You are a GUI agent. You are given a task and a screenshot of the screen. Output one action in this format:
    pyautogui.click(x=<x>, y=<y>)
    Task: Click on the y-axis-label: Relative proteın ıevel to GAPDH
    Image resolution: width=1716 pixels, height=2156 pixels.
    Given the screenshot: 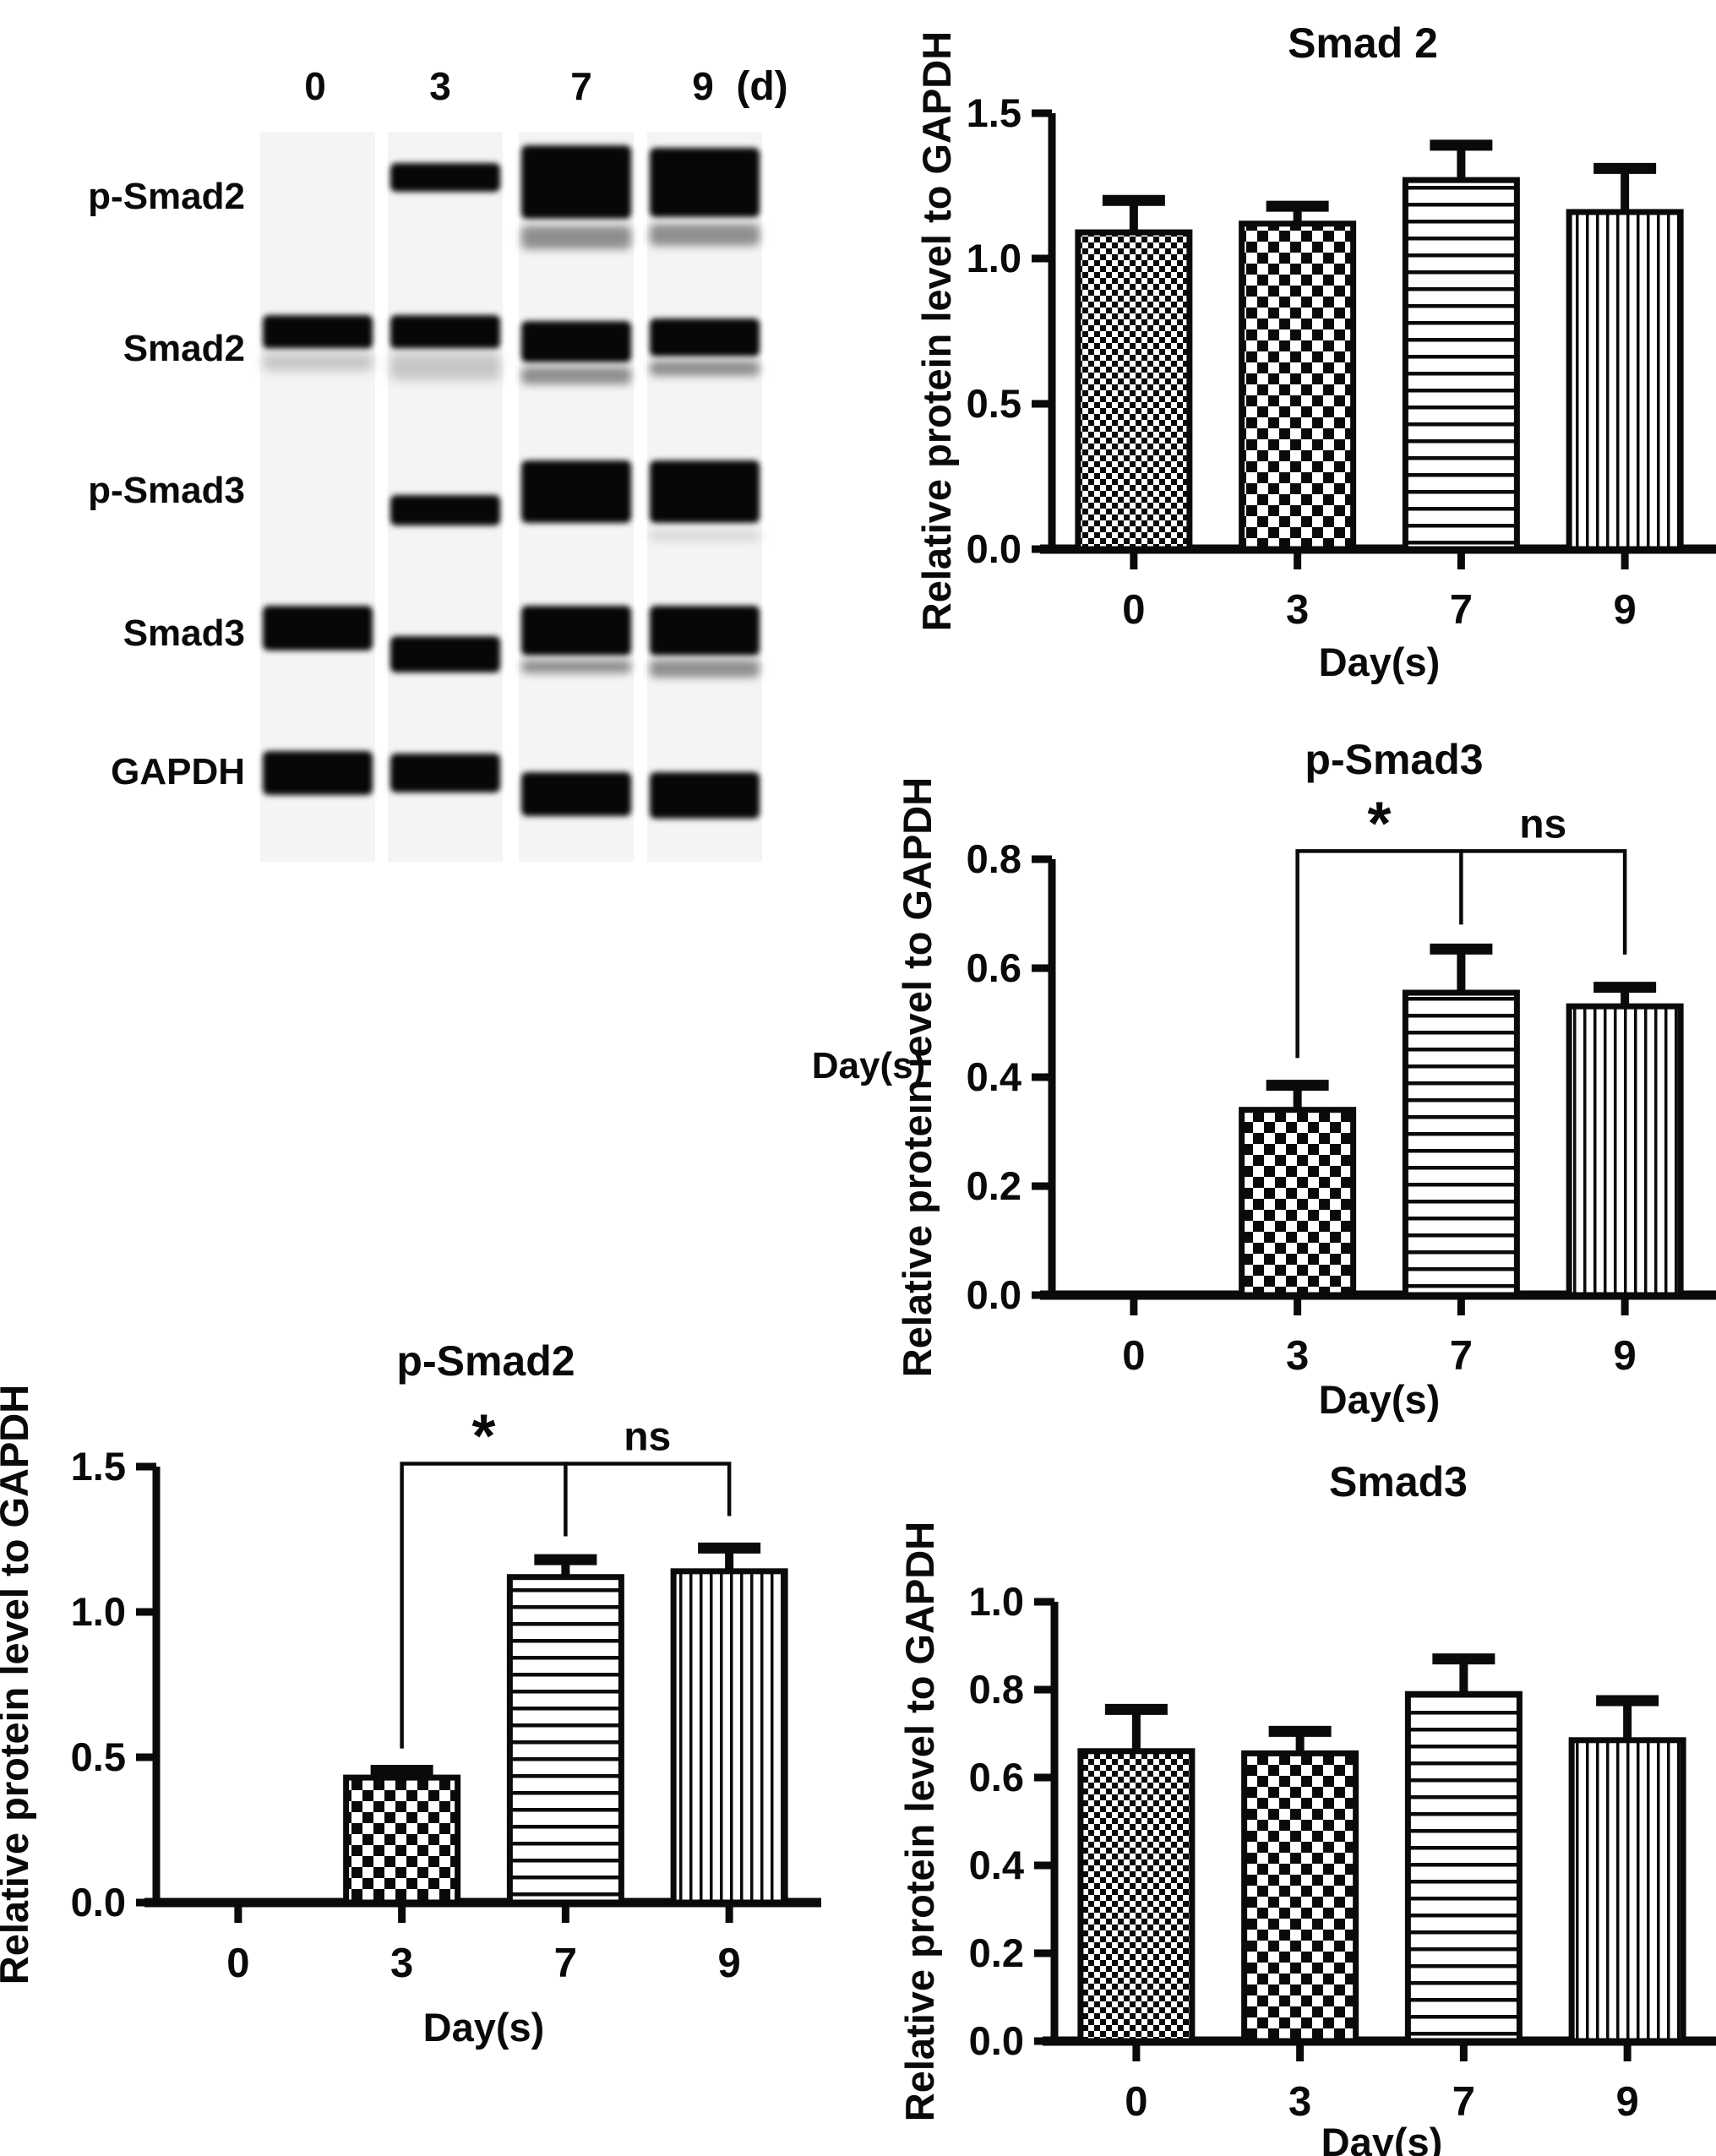 What is the action you would take?
    pyautogui.click(x=917, y=1077)
    